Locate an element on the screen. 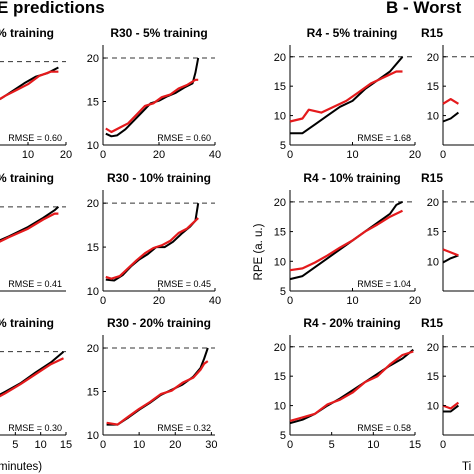 The width and height of the screenshot is (474, 474). panel-b-label: B - Worst is located at coordinates (424, 8).